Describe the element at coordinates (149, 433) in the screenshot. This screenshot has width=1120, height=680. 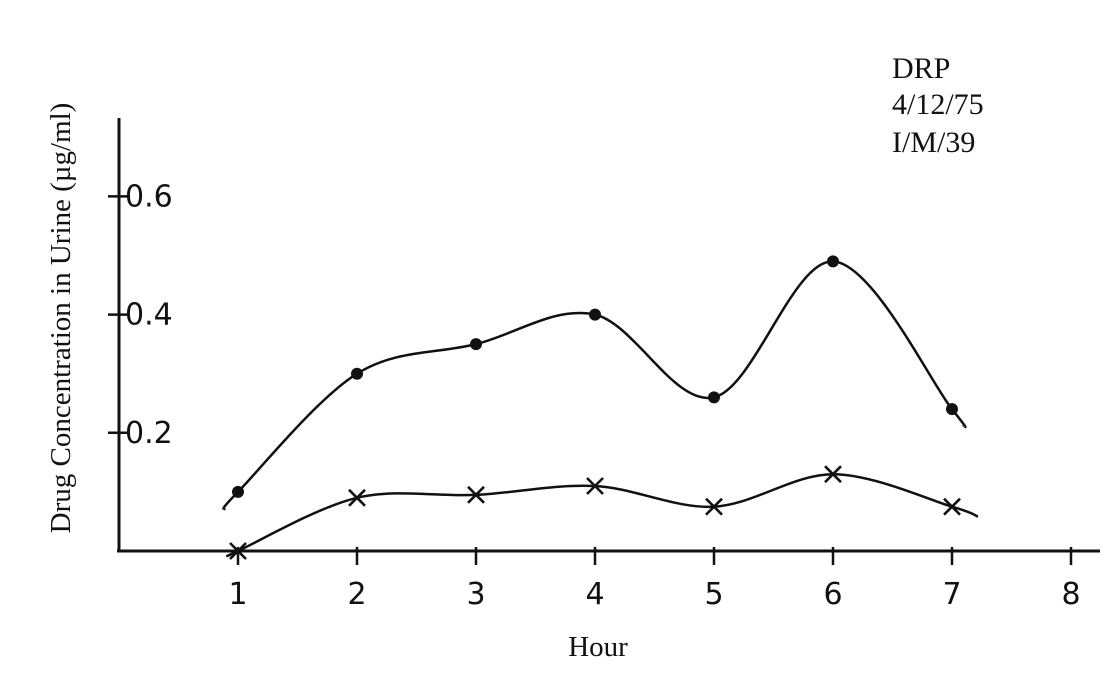
I see `y-tick-label: 0.2` at that location.